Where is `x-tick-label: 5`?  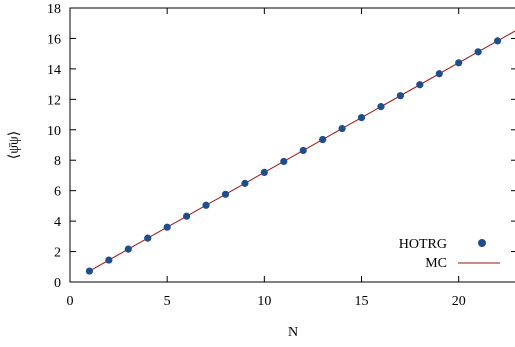 x-tick-label: 5 is located at coordinates (167, 301).